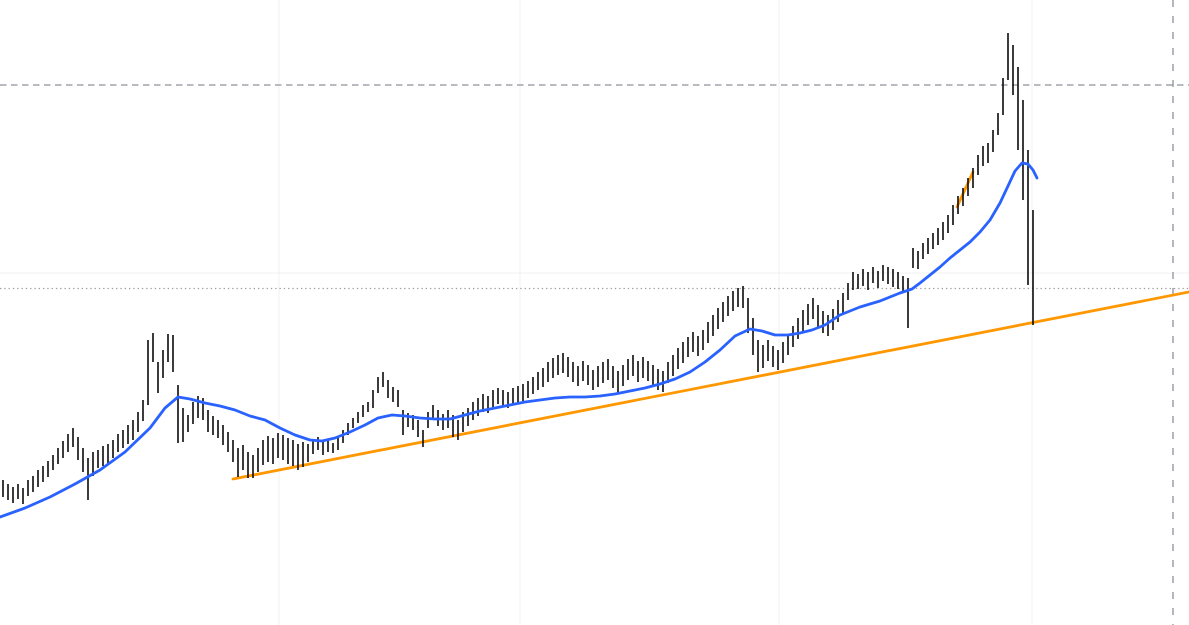 This screenshot has height=625, width=1189. Describe the element at coordinates (965, 189) in the screenshot. I see `trendline-short-segment` at that location.